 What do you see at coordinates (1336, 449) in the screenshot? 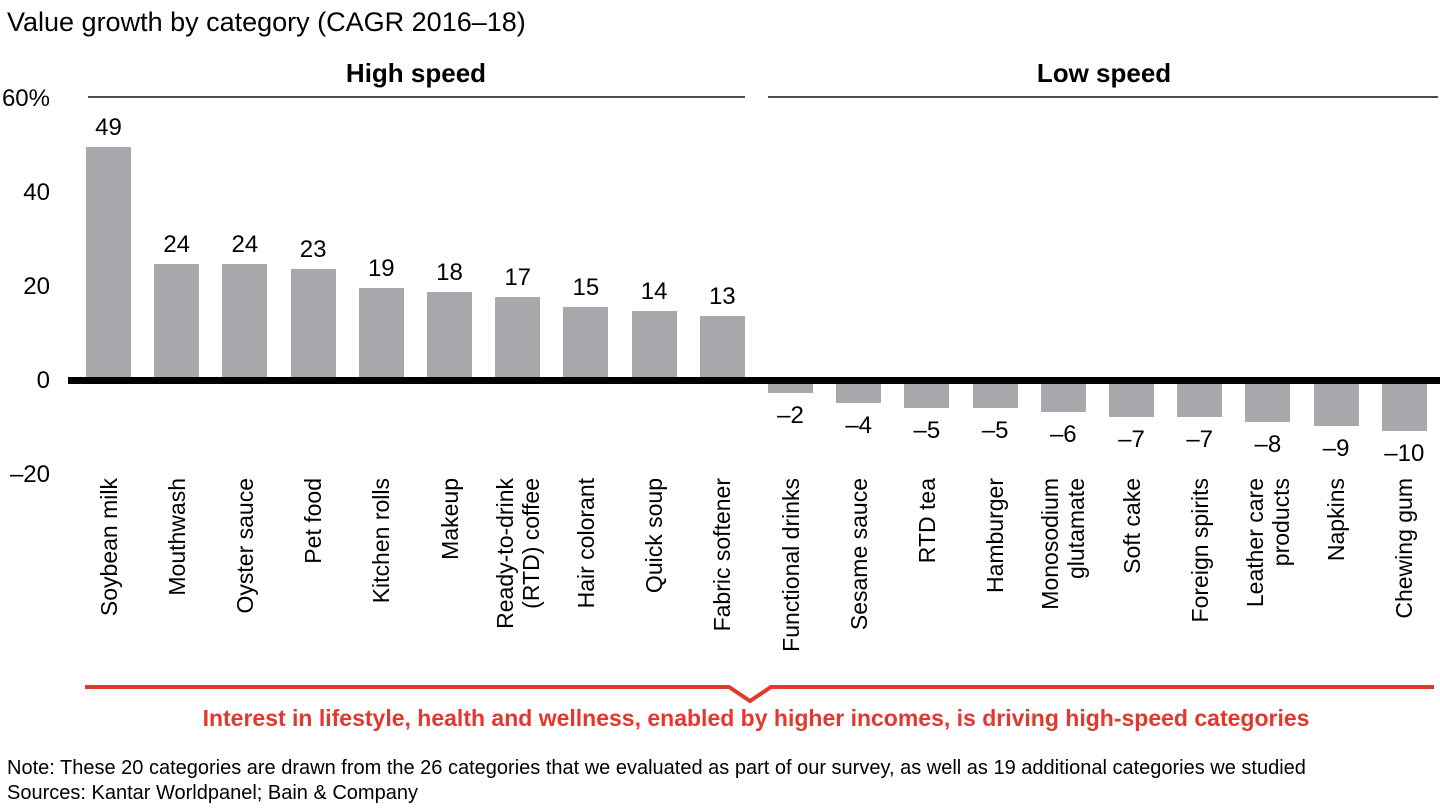
I see `bar-value-label: –9` at bounding box center [1336, 449].